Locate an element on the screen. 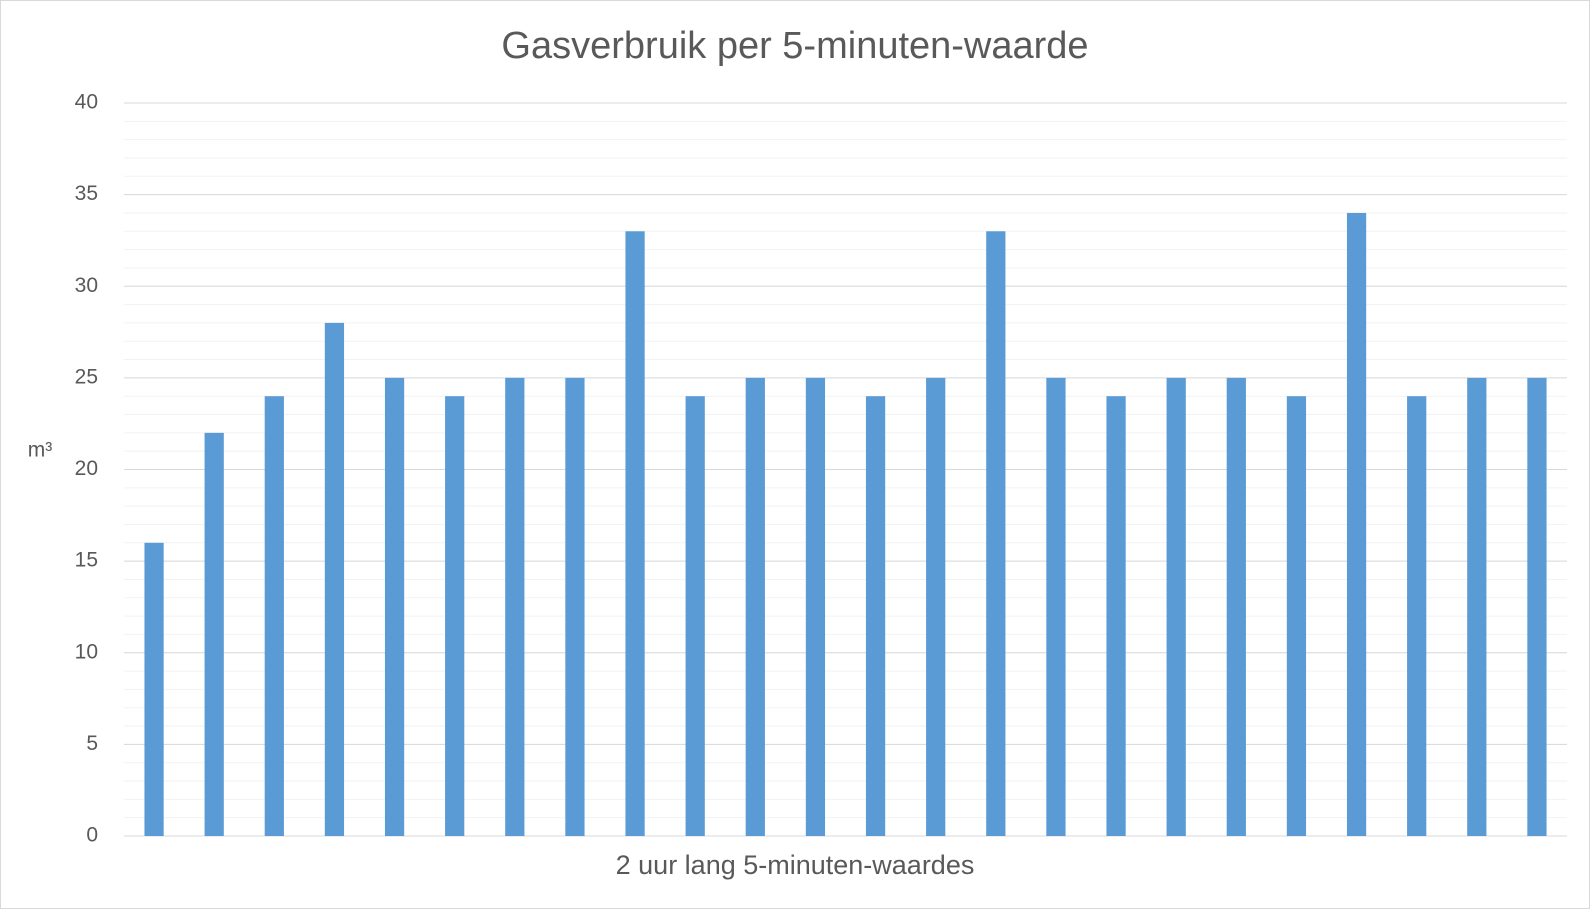  y-tick-label: 40 is located at coordinates (86, 102).